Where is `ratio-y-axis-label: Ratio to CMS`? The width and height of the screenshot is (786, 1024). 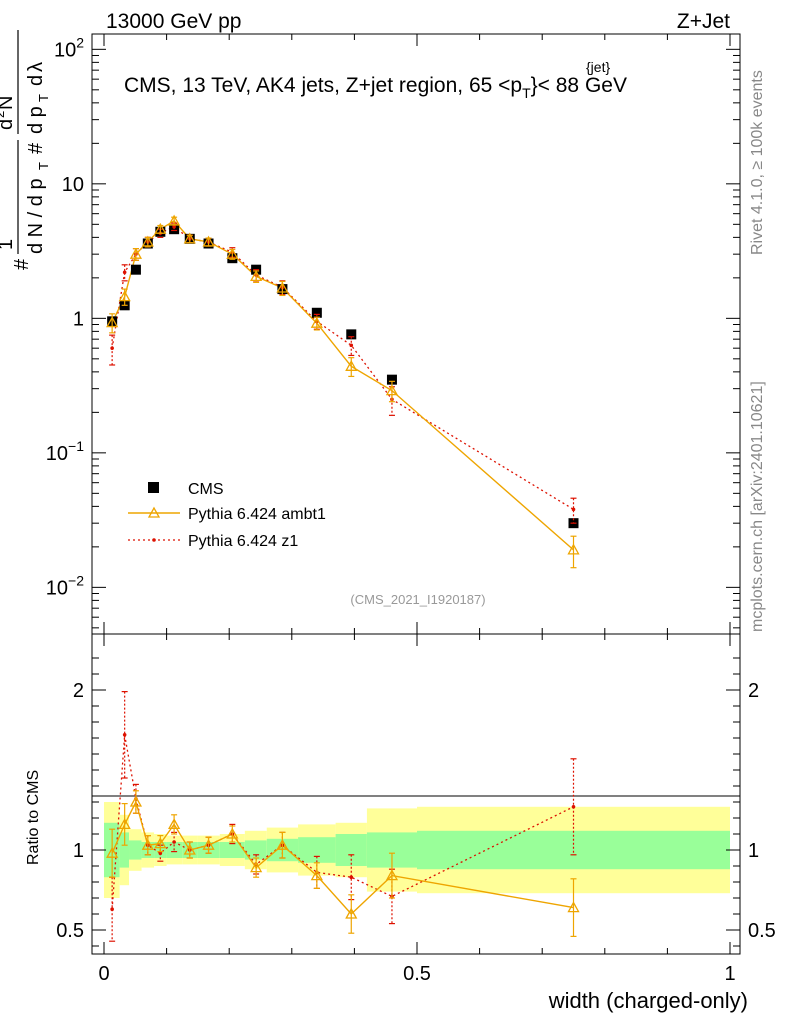
ratio-y-axis-label: Ratio to CMS is located at coordinates (33, 817).